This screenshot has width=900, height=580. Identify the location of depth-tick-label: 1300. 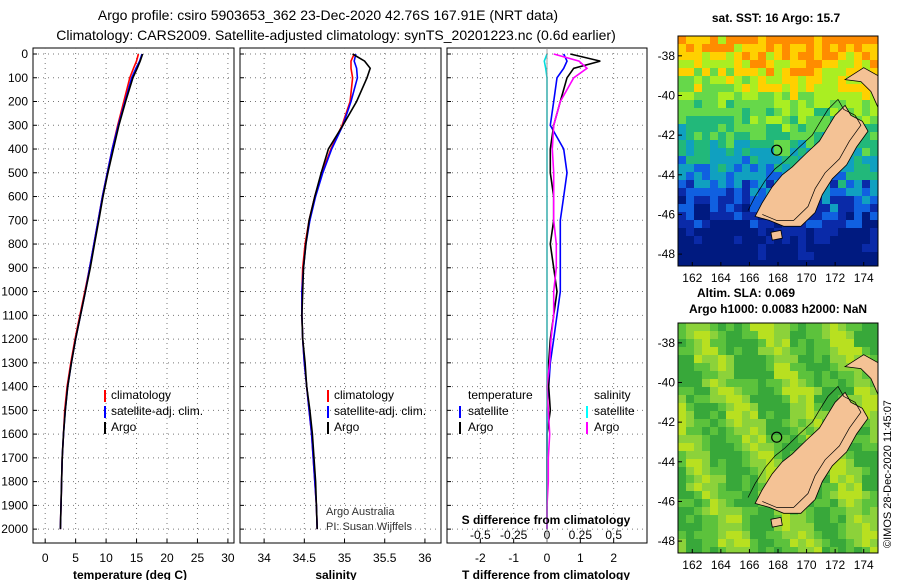
(14, 363).